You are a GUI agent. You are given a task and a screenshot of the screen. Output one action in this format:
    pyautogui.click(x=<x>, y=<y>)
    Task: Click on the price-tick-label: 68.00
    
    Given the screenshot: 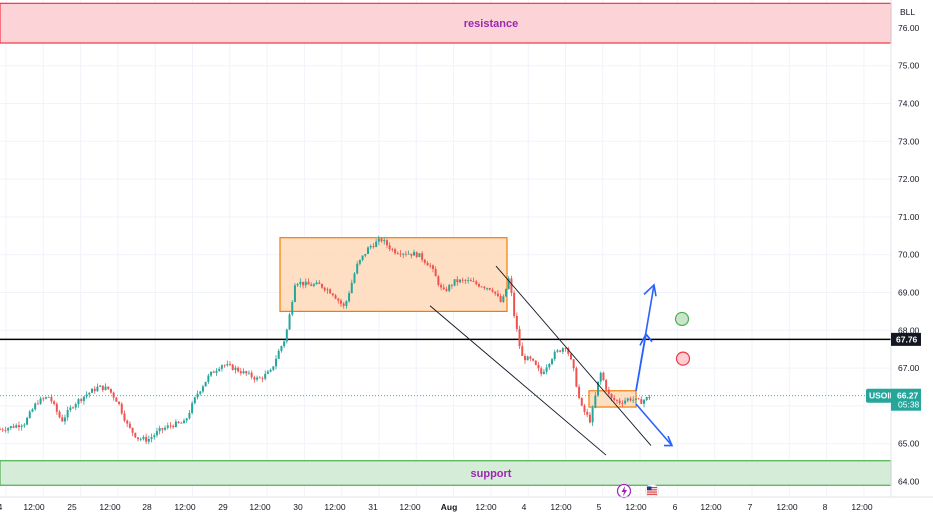 What is the action you would take?
    pyautogui.click(x=909, y=330)
    